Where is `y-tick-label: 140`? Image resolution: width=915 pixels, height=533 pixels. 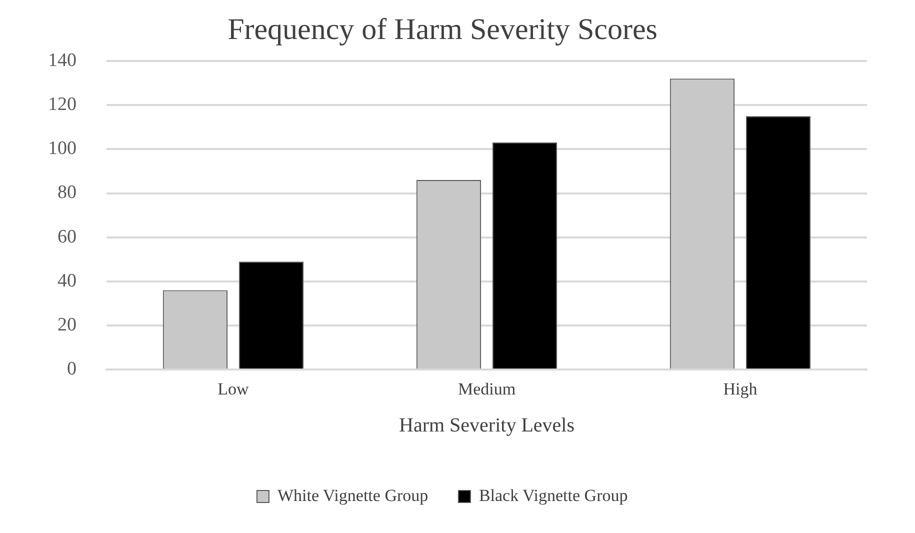
y-tick-label: 140 is located at coordinates (62, 60).